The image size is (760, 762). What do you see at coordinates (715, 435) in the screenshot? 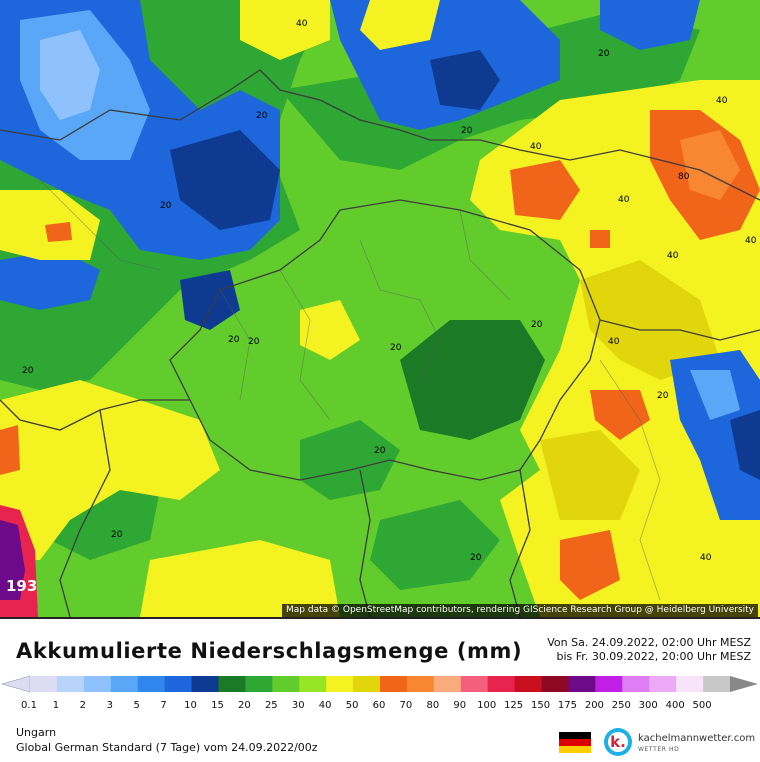
I see `blue-area-east` at bounding box center [715, 435].